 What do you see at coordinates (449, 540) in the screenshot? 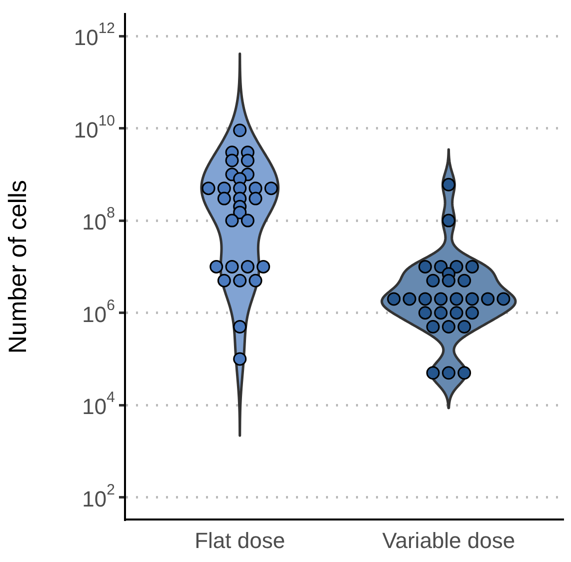
I see `x-tick-label: Variable dose` at bounding box center [449, 540].